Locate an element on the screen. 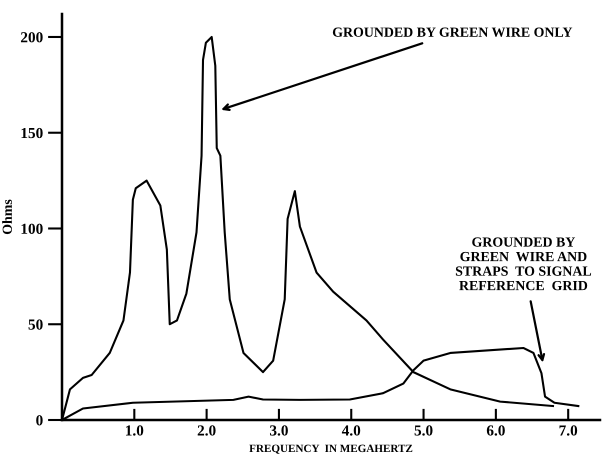  y-tick-label: 200 is located at coordinates (31, 37).